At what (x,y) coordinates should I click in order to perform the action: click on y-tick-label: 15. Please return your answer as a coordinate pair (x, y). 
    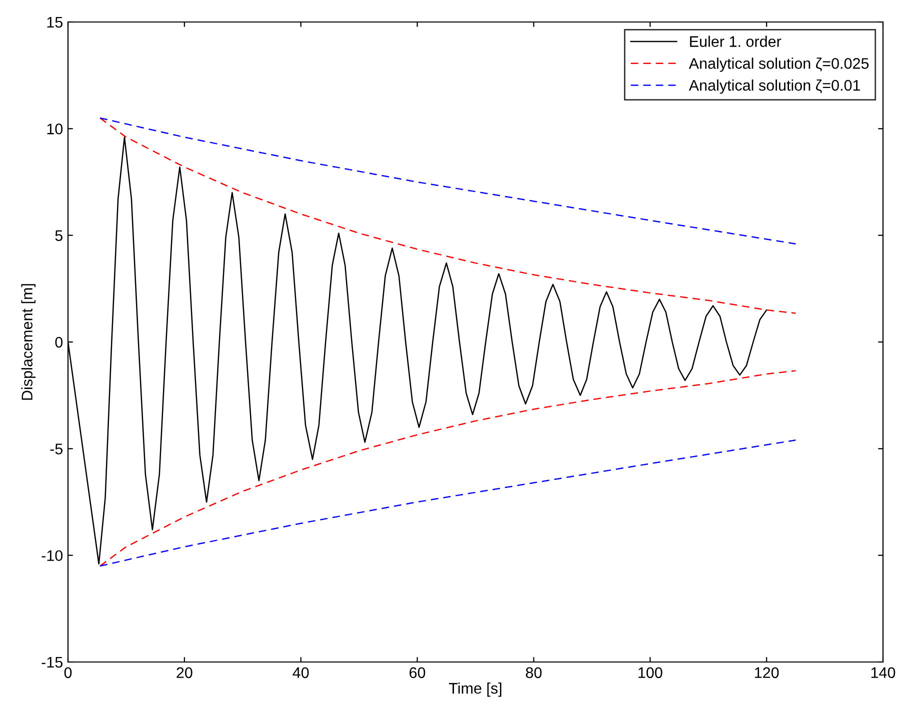
    Looking at the image, I should click on (54, 22).